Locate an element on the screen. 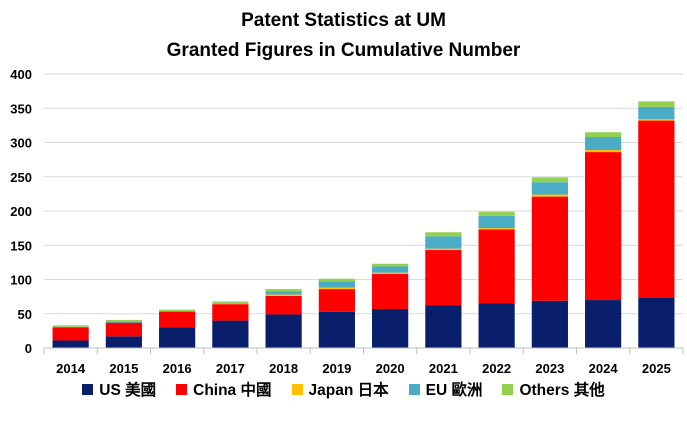 This screenshot has width=687, height=426. y-tick-label: 50 is located at coordinates (25, 314).